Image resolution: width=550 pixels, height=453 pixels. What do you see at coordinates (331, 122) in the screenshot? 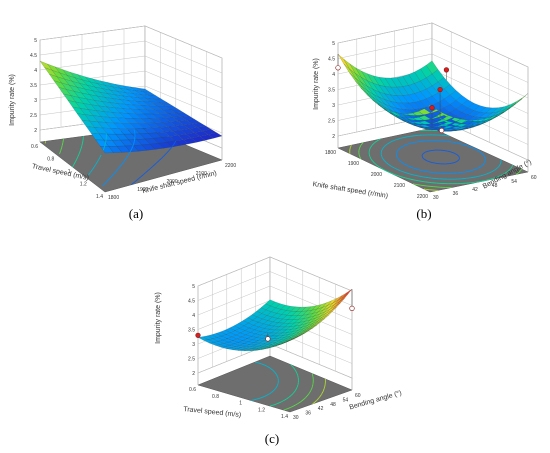
I see `panel-b-z-tick: 2.5` at bounding box center [331, 122].